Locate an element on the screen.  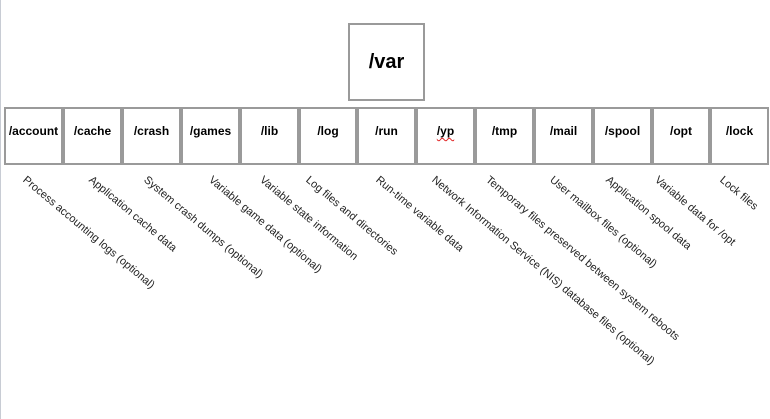
directory-box-lock: /lock is located at coordinates (739, 136).